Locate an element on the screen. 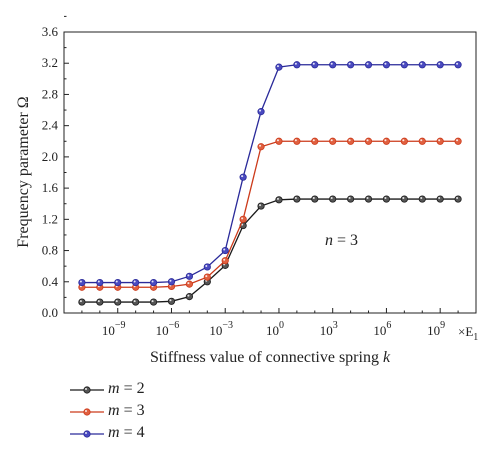  legend-item-m4: m = 4 is located at coordinates (170, 435).